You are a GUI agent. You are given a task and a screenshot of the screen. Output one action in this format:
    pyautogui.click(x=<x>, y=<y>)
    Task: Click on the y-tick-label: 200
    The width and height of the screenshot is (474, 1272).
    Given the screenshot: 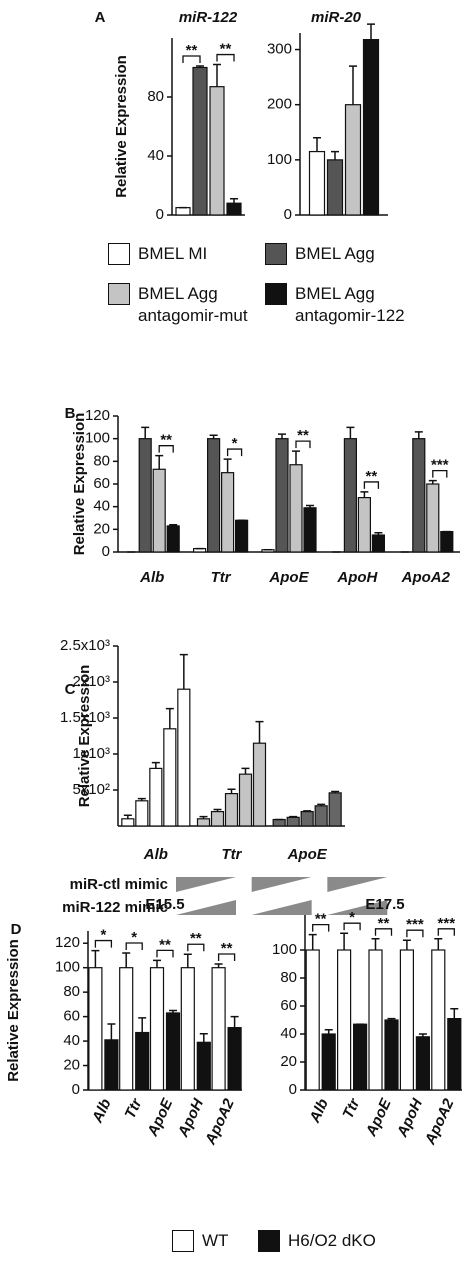 What is the action you would take?
    pyautogui.click(x=279, y=104)
    